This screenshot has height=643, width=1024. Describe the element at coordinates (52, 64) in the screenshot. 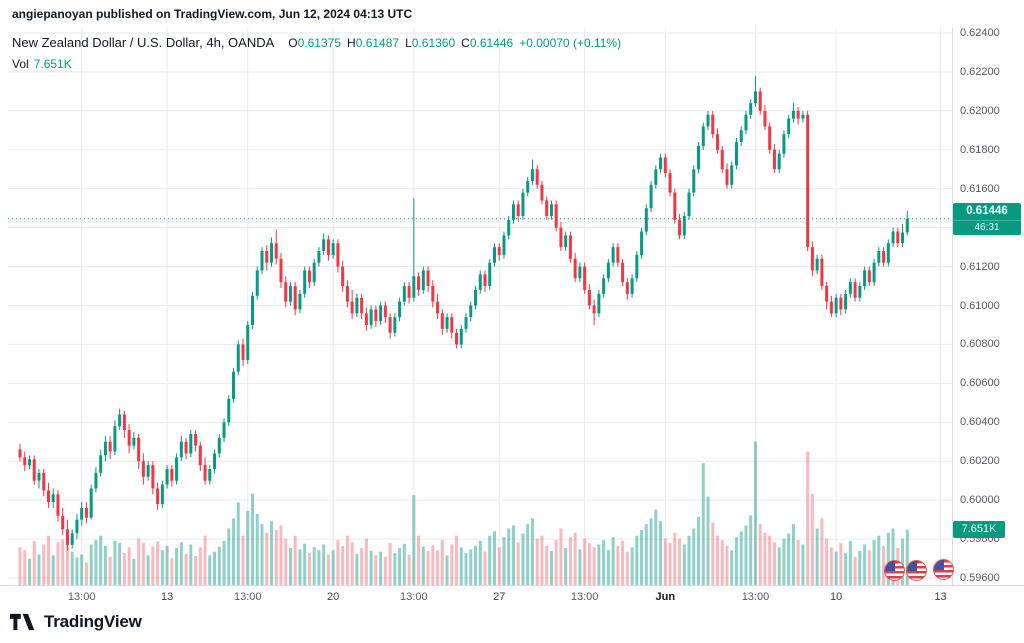

I see `volume-value: 7.651K` at that location.